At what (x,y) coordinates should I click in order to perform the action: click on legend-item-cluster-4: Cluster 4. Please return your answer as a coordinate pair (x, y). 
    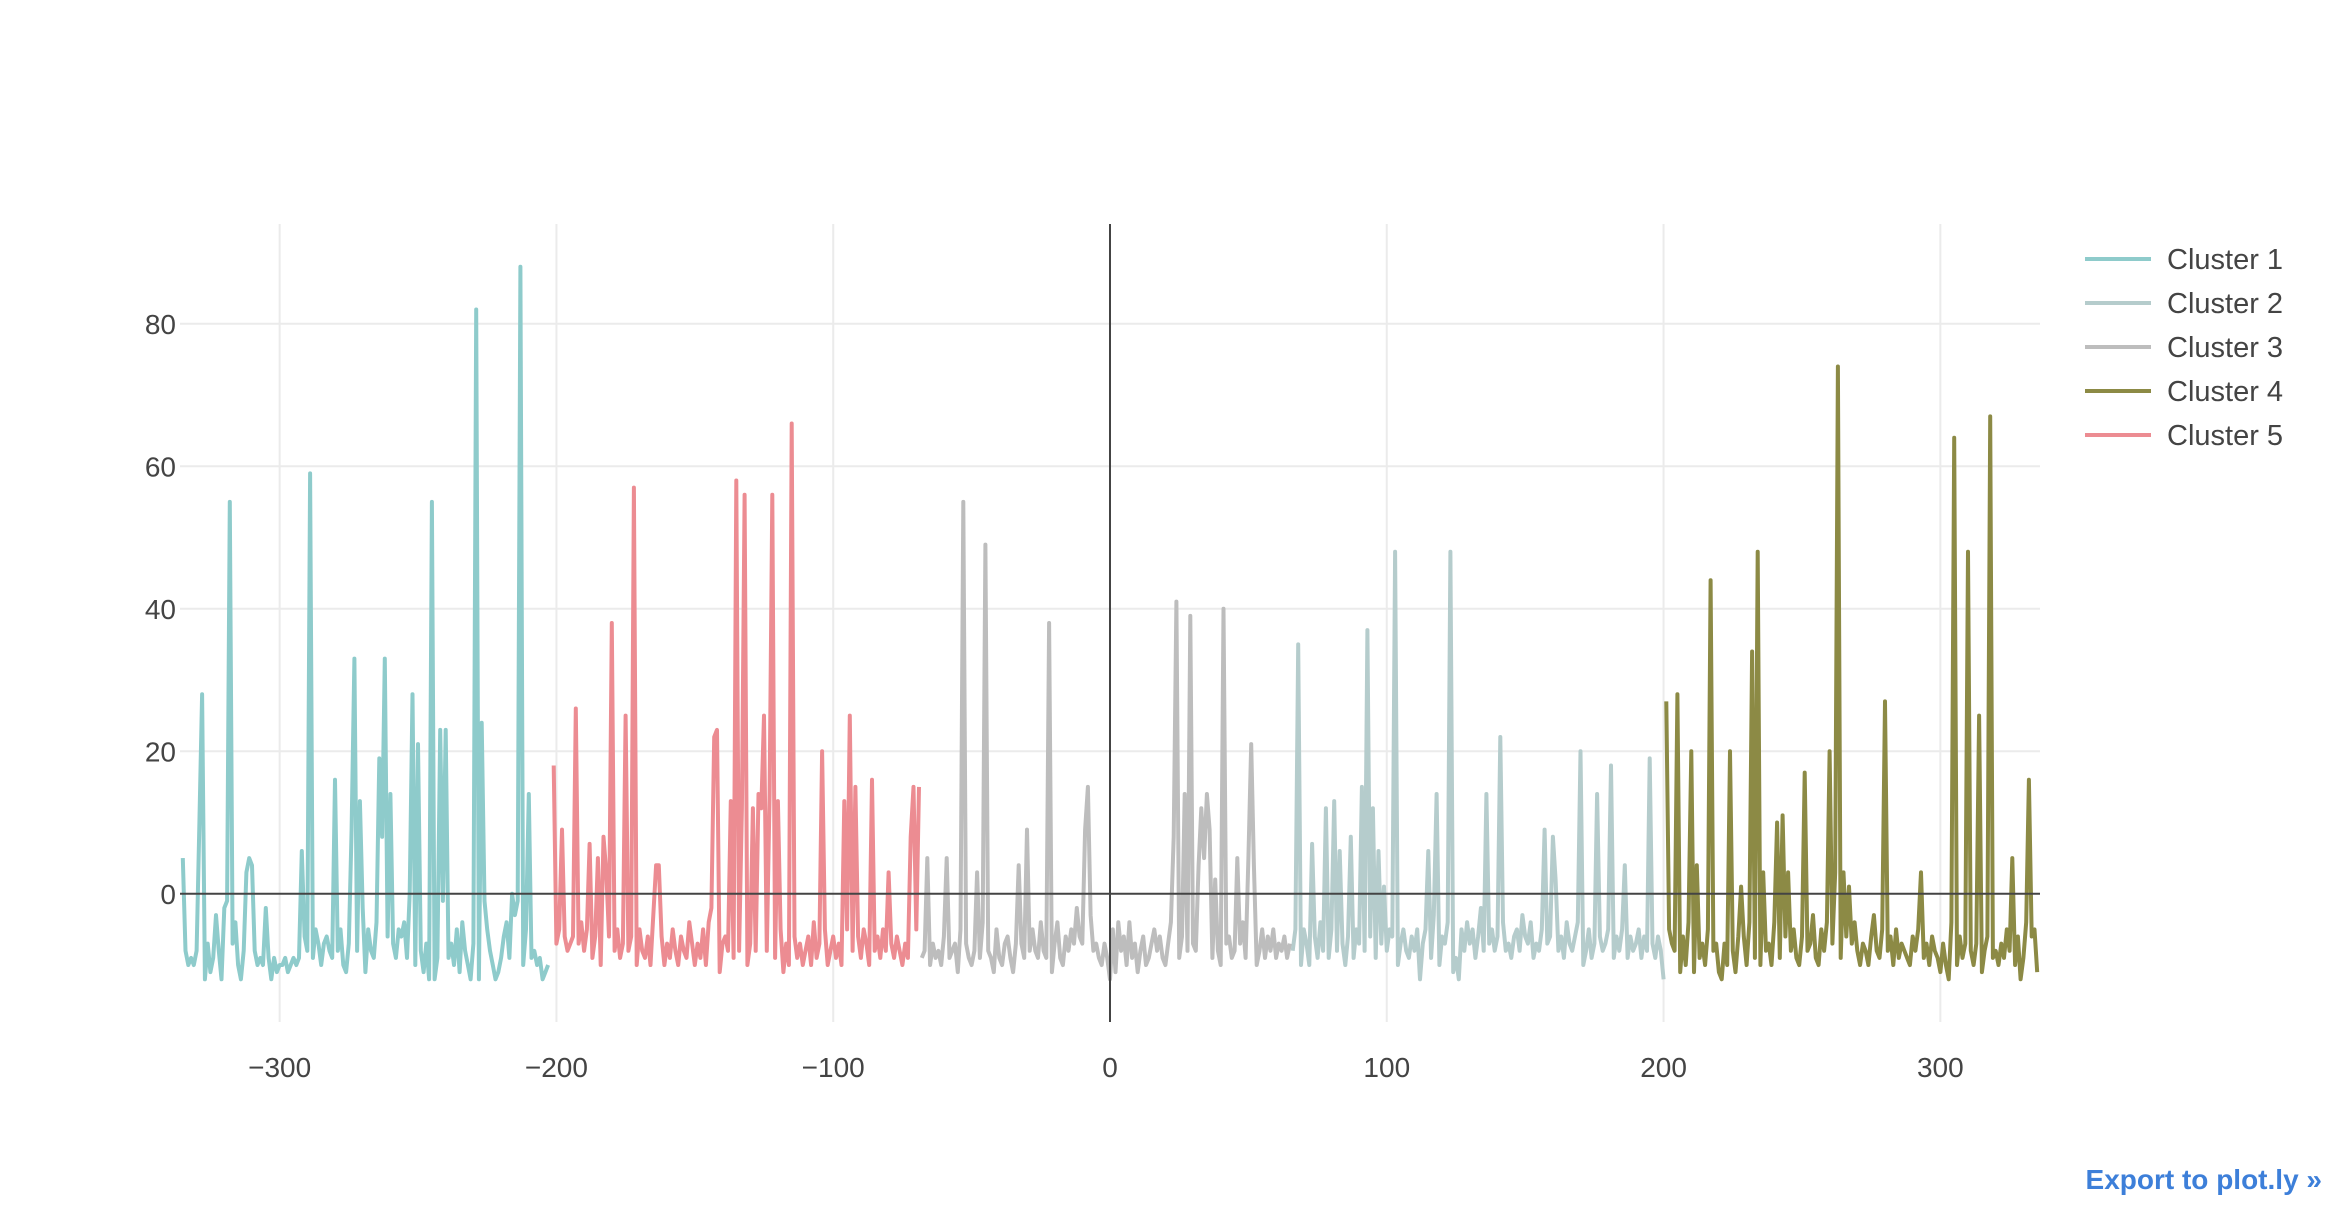
    Looking at the image, I should click on (2184, 392).